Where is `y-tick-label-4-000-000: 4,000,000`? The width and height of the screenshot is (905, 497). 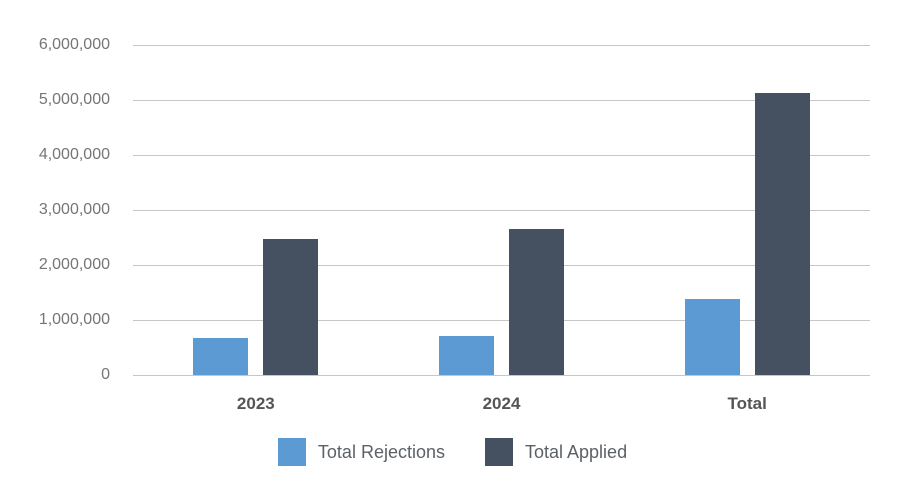
y-tick-label-4-000-000: 4,000,000 is located at coordinates (74, 154).